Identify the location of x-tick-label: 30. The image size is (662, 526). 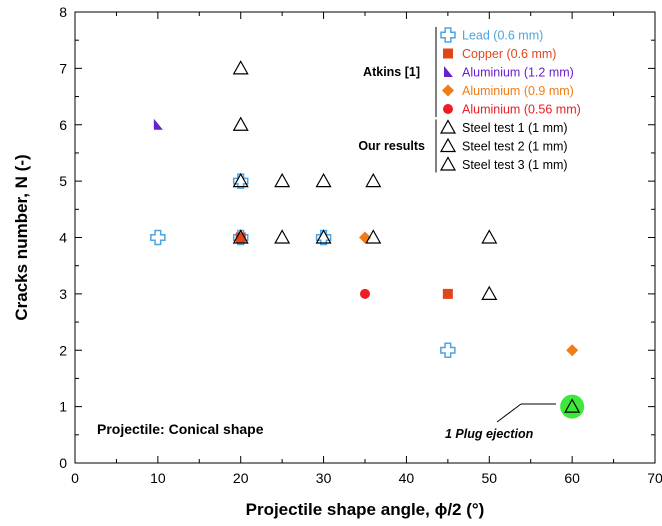
(324, 478).